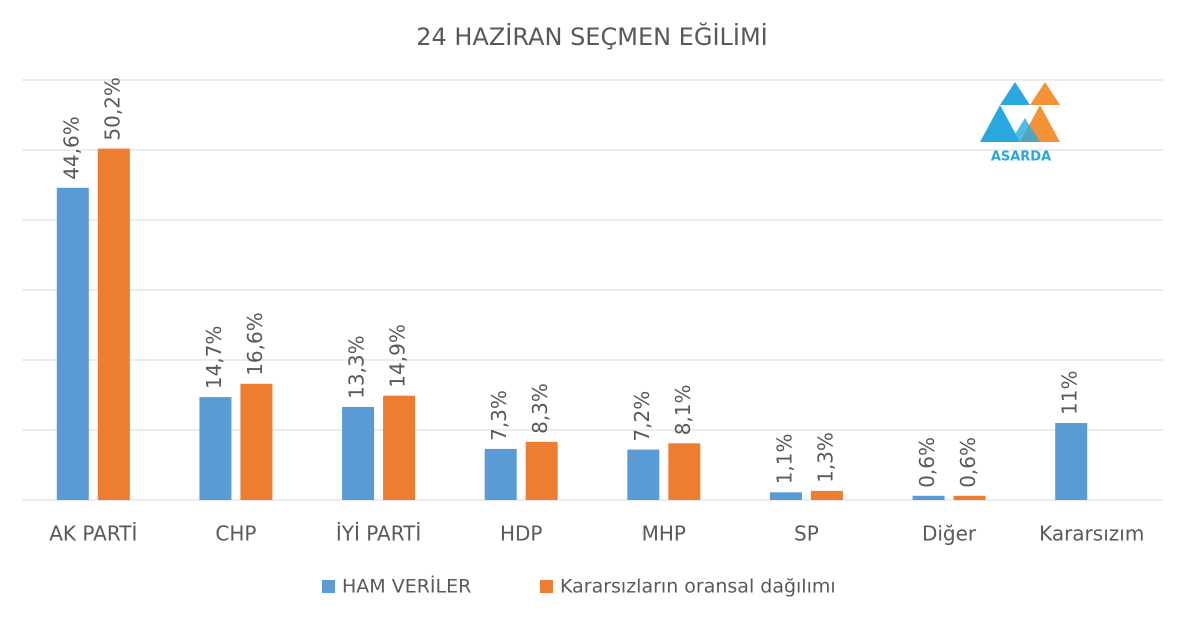 The image size is (1185, 622). I want to click on x-tick-label: Diğer, so click(949, 534).